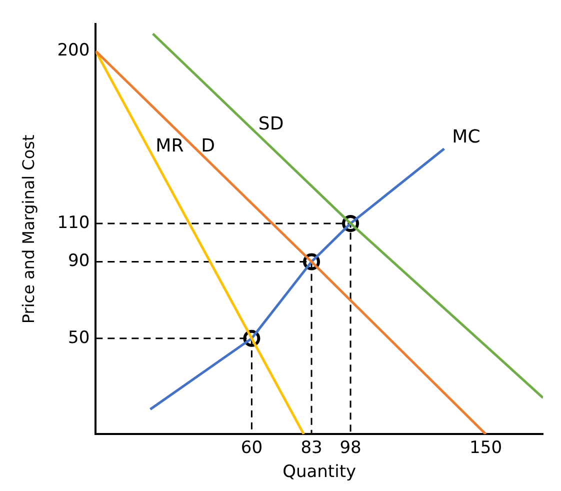 The image size is (561, 491). What do you see at coordinates (486, 448) in the screenshot?
I see `x-tick-label: 150` at bounding box center [486, 448].